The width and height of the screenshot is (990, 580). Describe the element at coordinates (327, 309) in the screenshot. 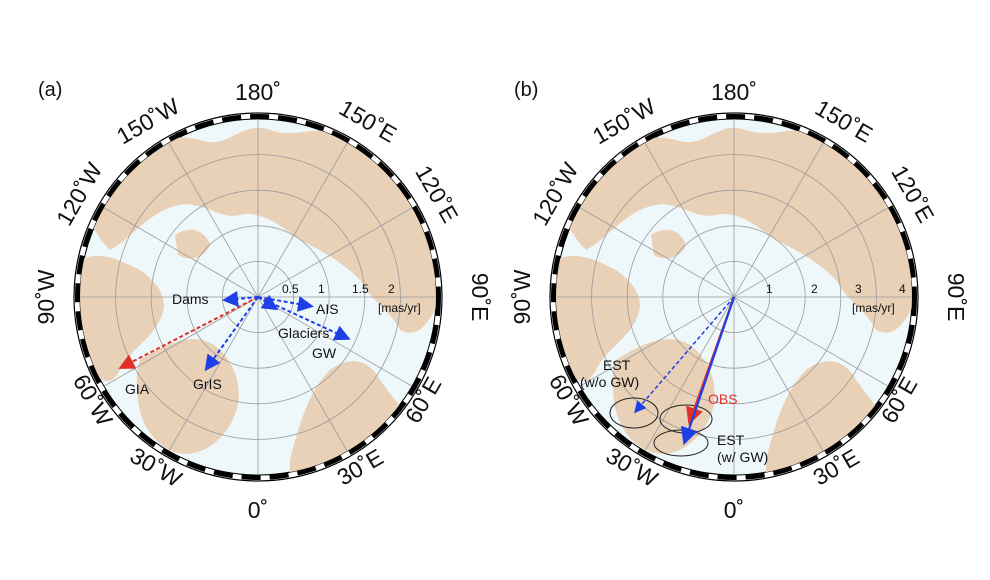

I see `ais-label: AIS` at that location.